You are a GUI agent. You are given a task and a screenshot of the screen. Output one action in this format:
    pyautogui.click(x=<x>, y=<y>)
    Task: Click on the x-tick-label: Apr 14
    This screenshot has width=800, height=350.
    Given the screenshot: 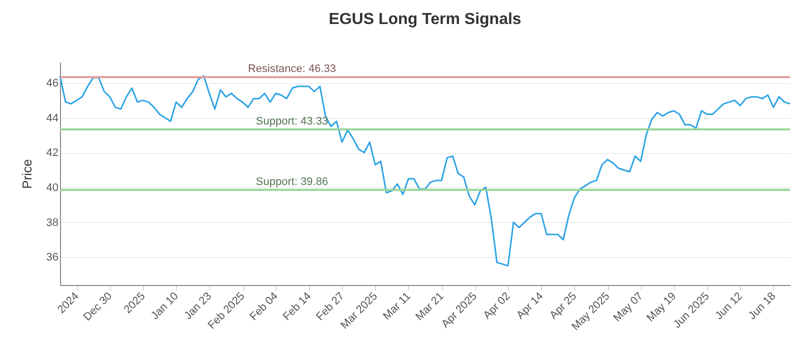 What is the action you would take?
    pyautogui.click(x=530, y=306)
    